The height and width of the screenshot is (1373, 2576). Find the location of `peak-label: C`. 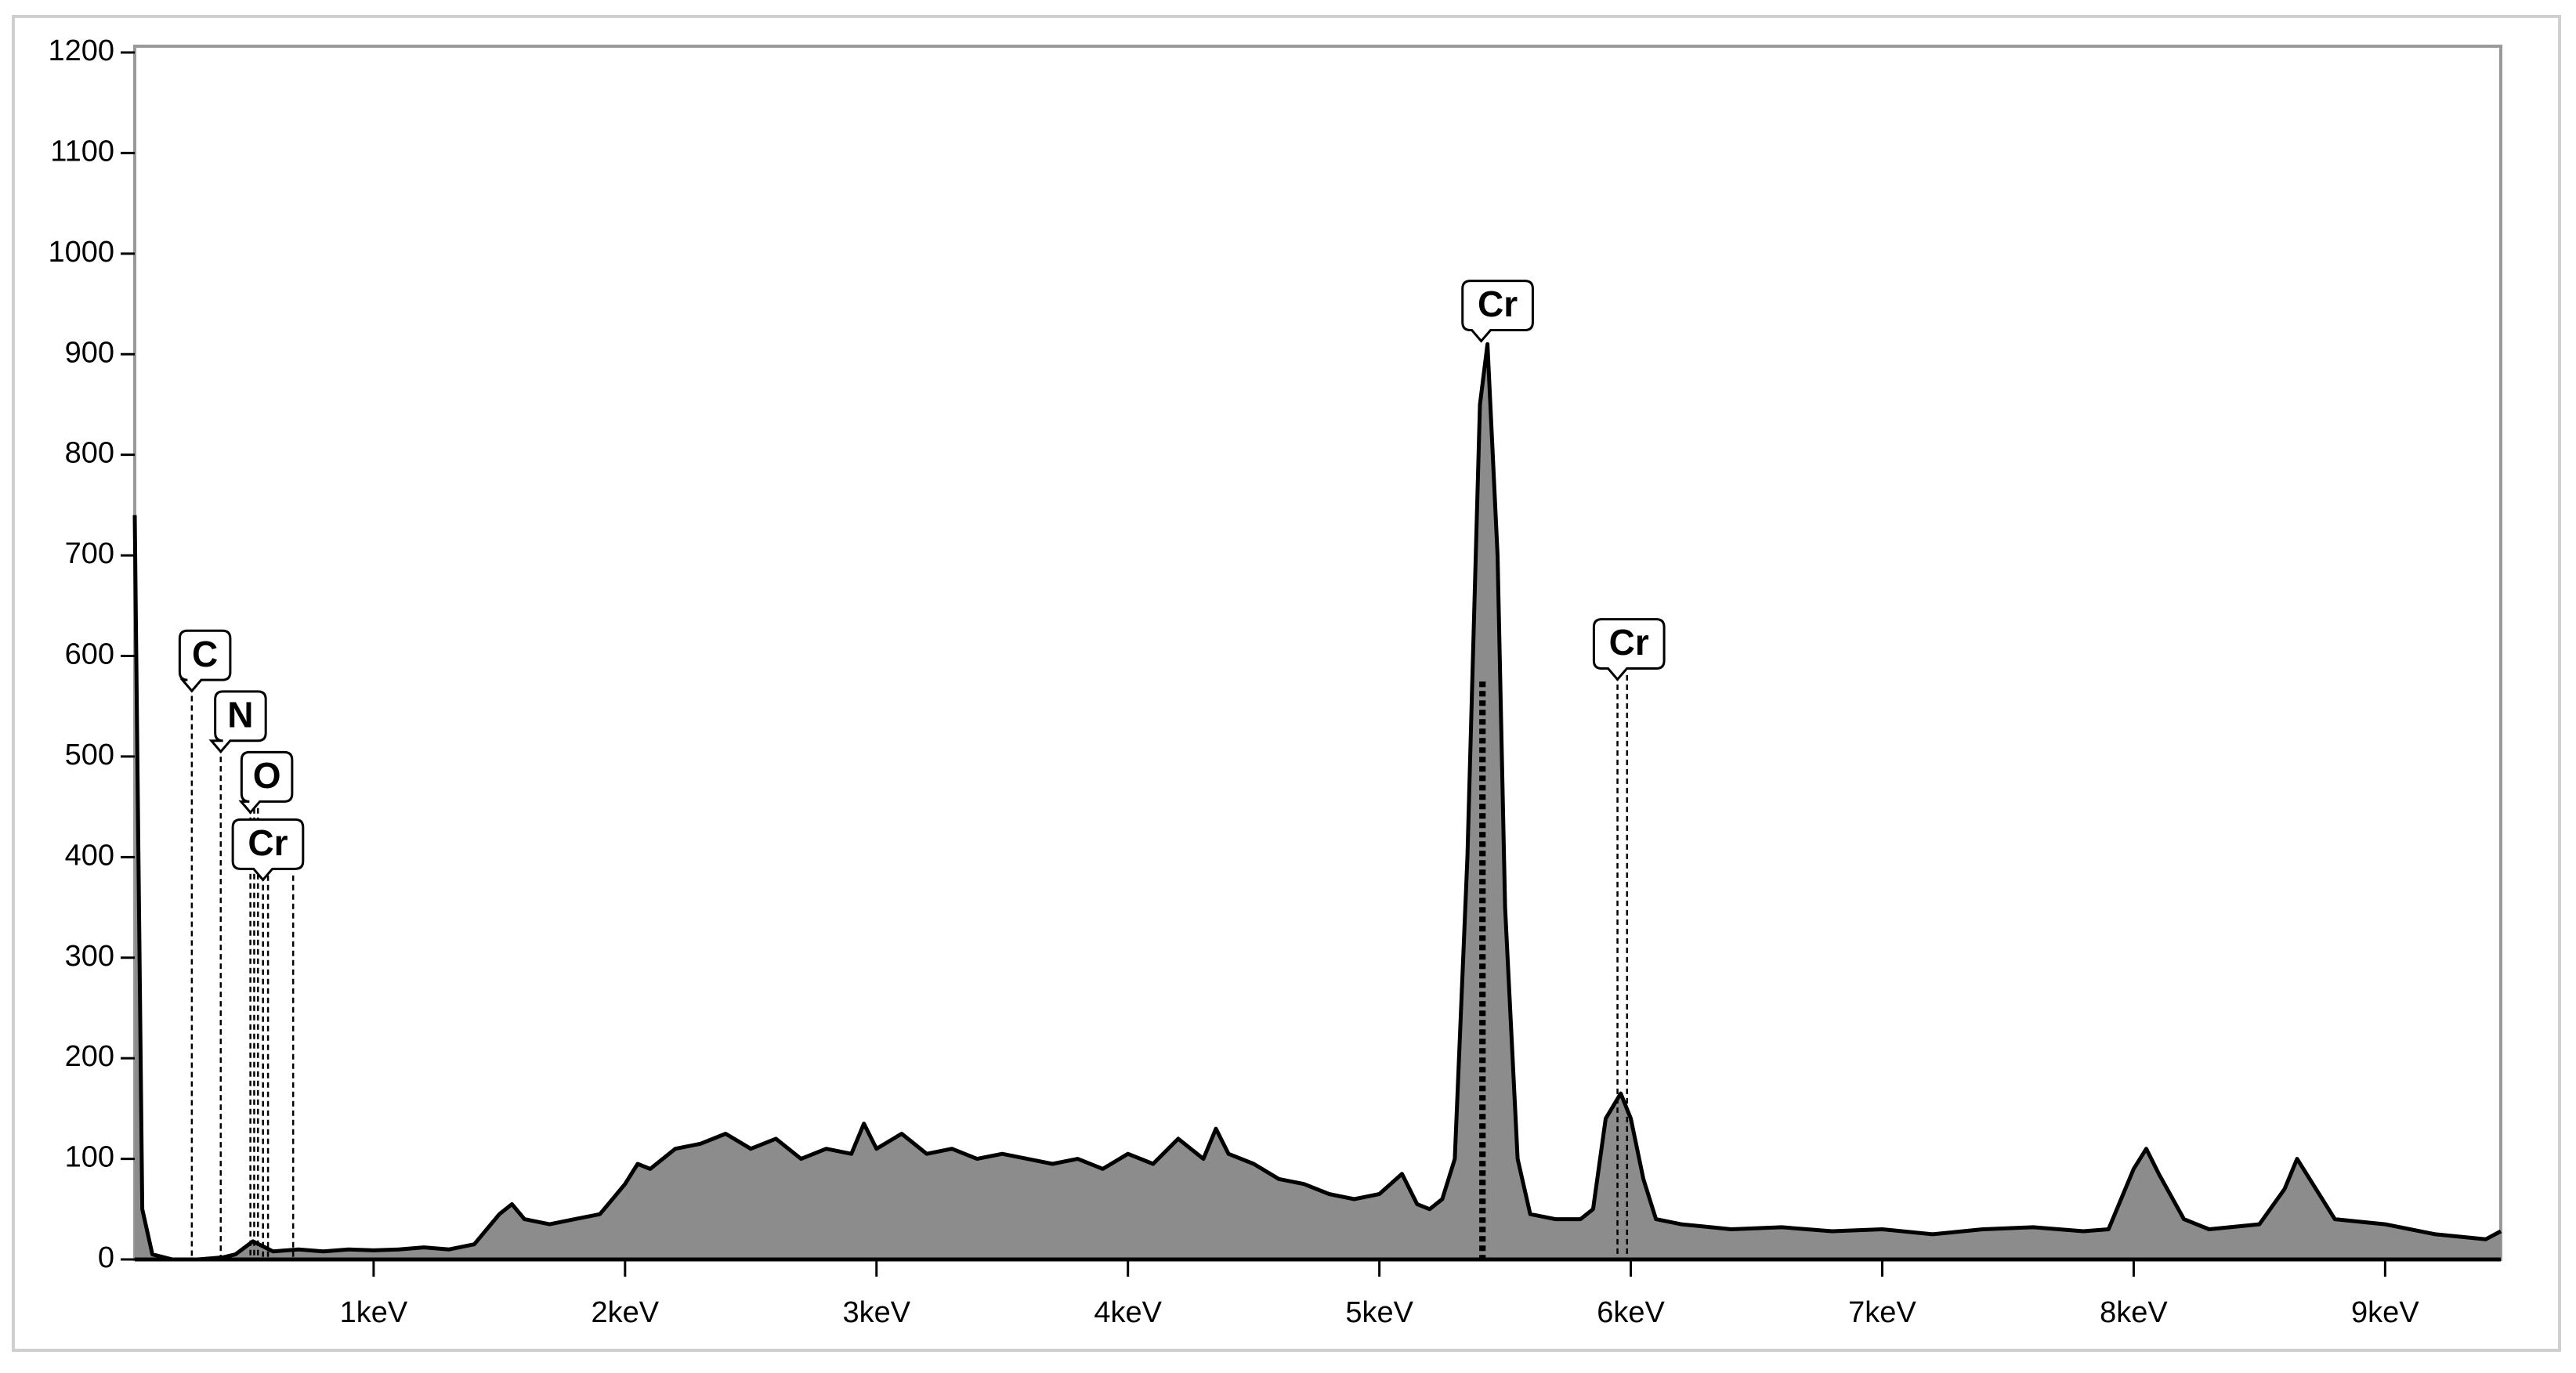

peak-label: C is located at coordinates (205, 654).